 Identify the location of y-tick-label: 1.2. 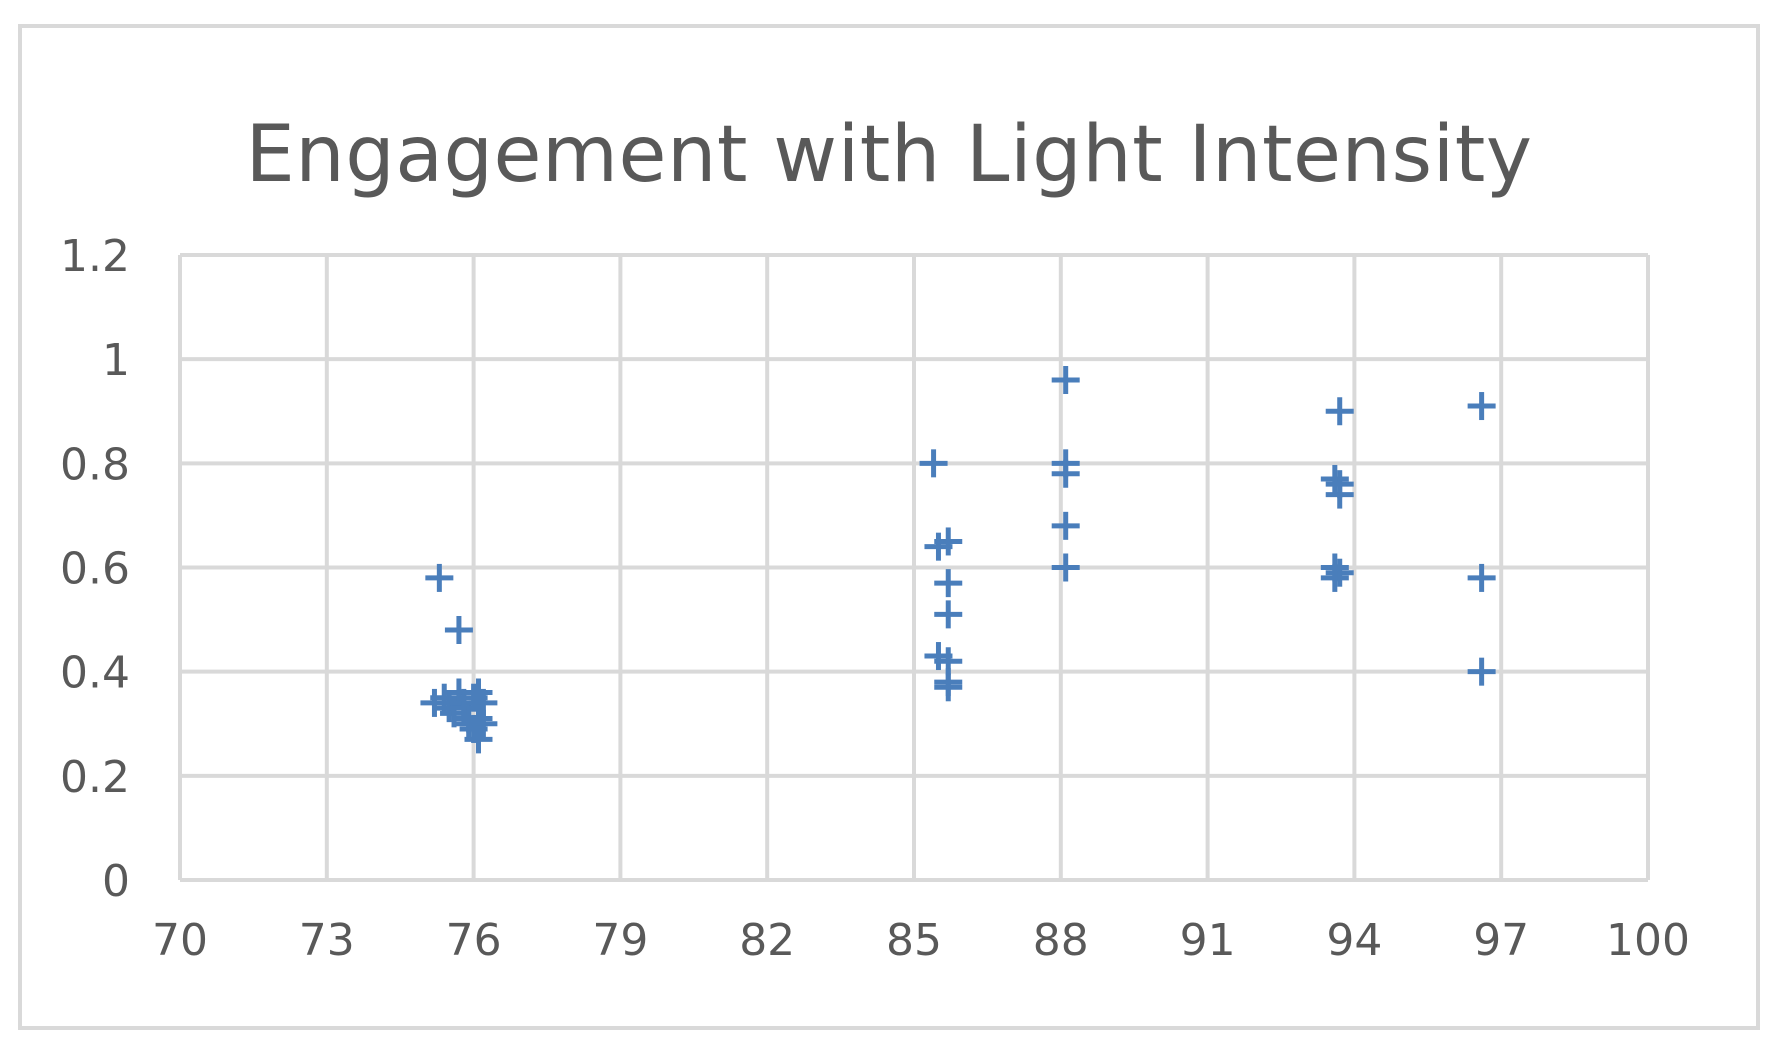
(95, 256).